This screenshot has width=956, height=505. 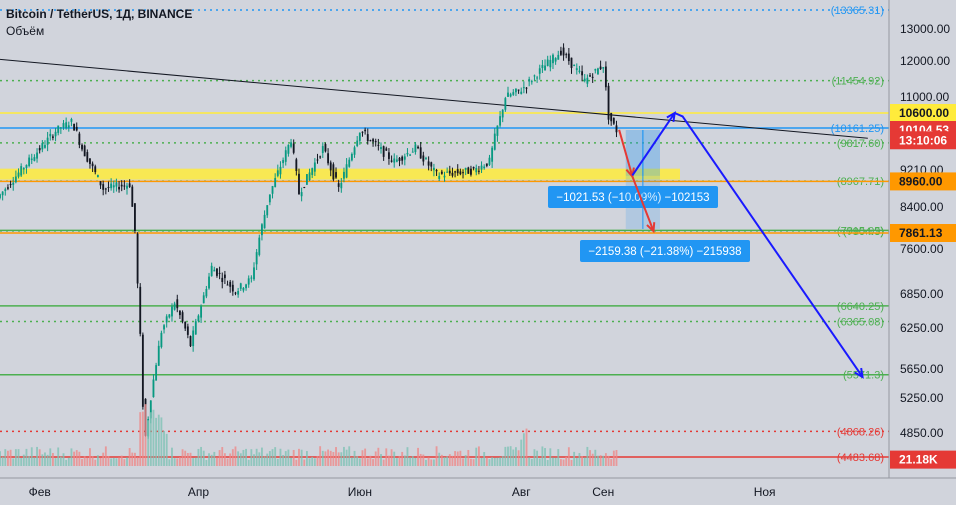 What do you see at coordinates (863, 232) in the screenshot?
I see `level-label-8: (7904.3)` at bounding box center [863, 232].